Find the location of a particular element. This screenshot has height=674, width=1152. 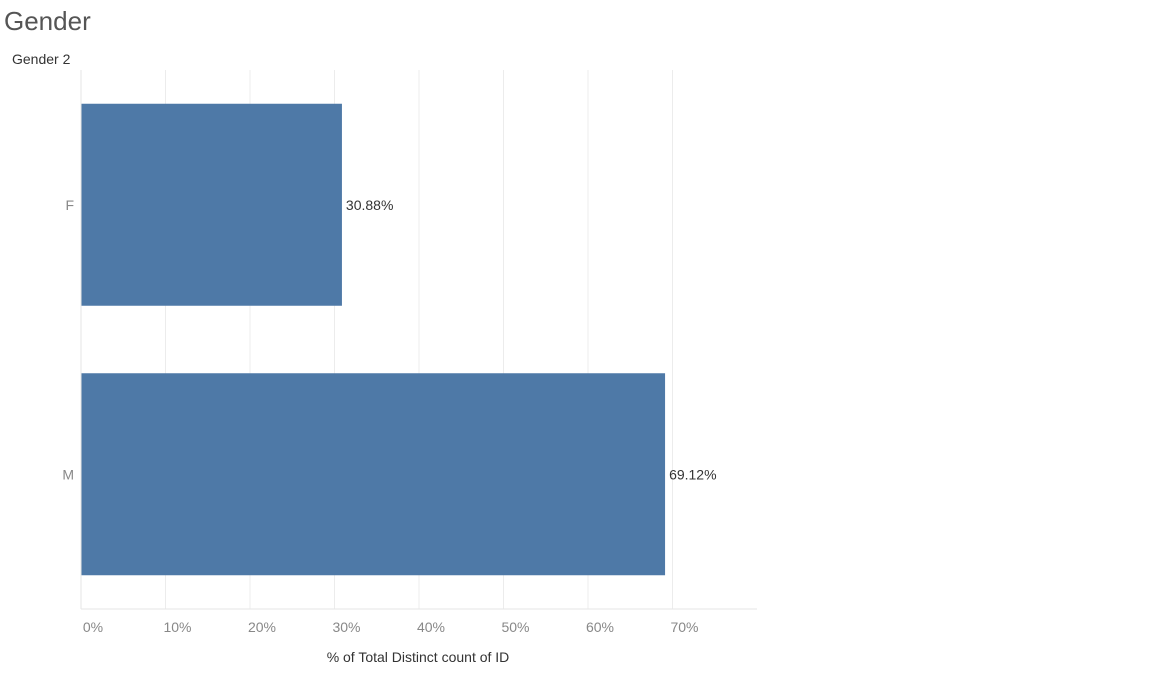

category-label-M: M is located at coordinates (68, 474).